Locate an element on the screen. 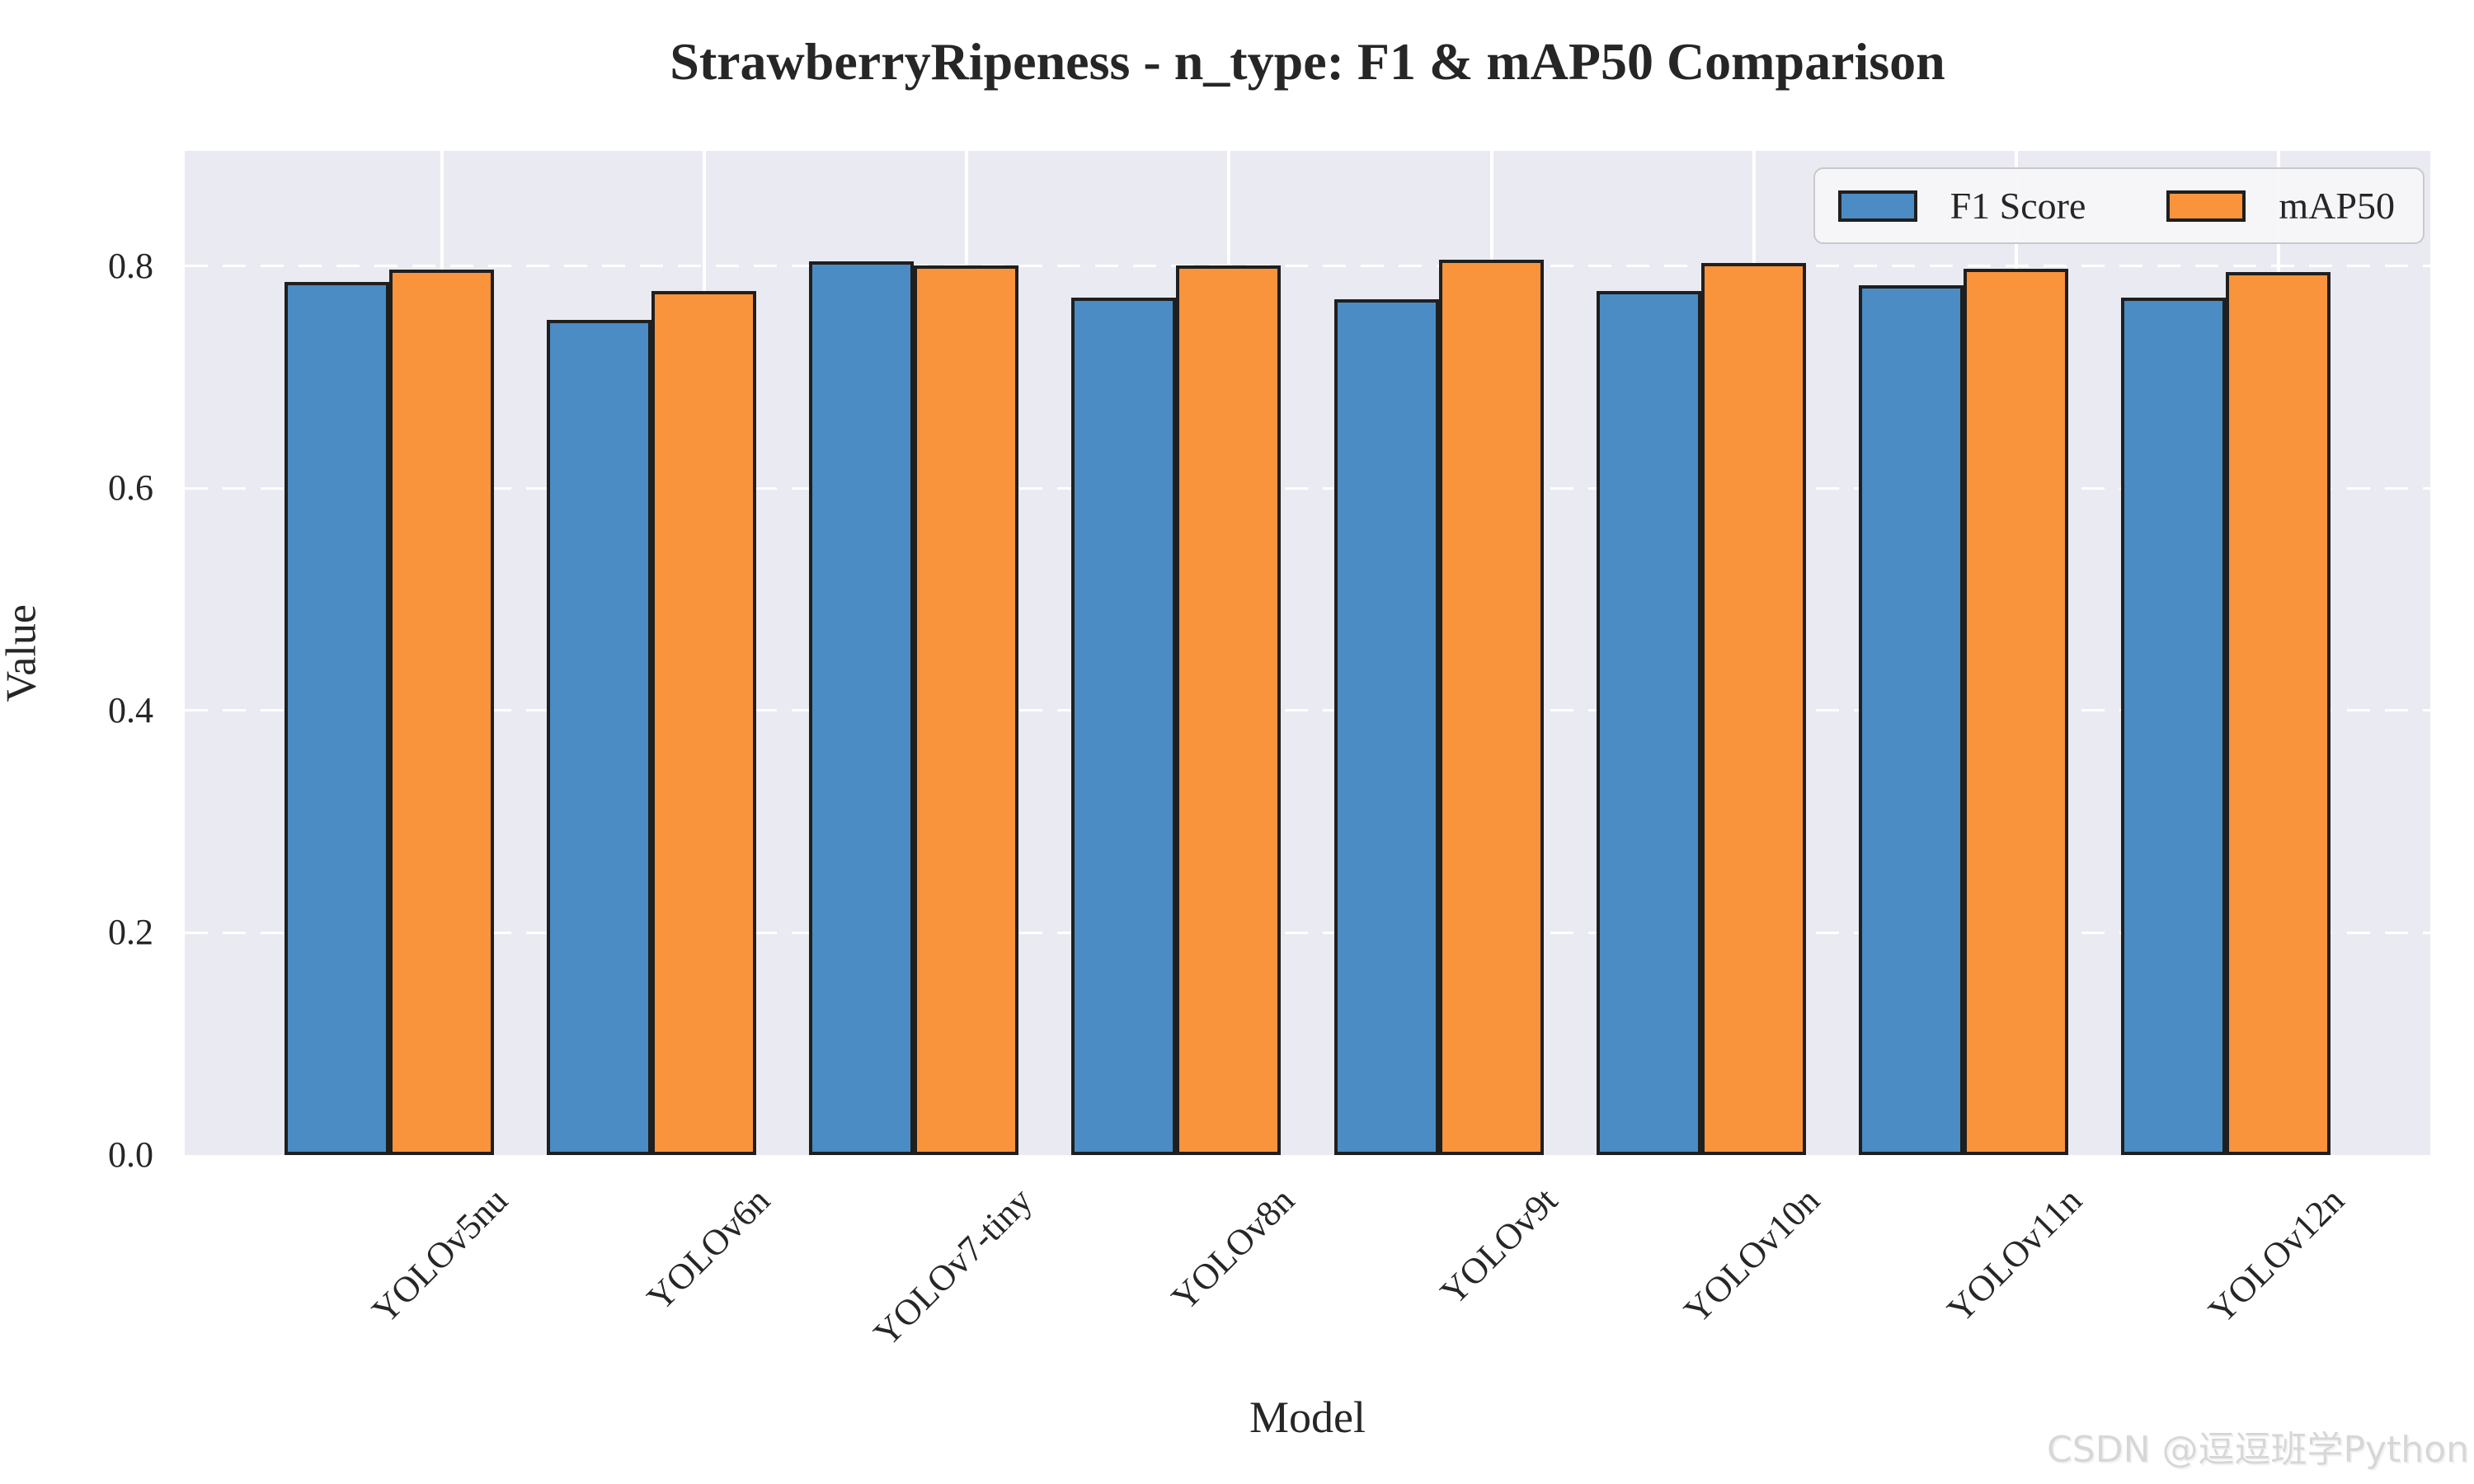 The image size is (2474, 1484). bar-map50-YOLOv7-tiny is located at coordinates (966, 710).